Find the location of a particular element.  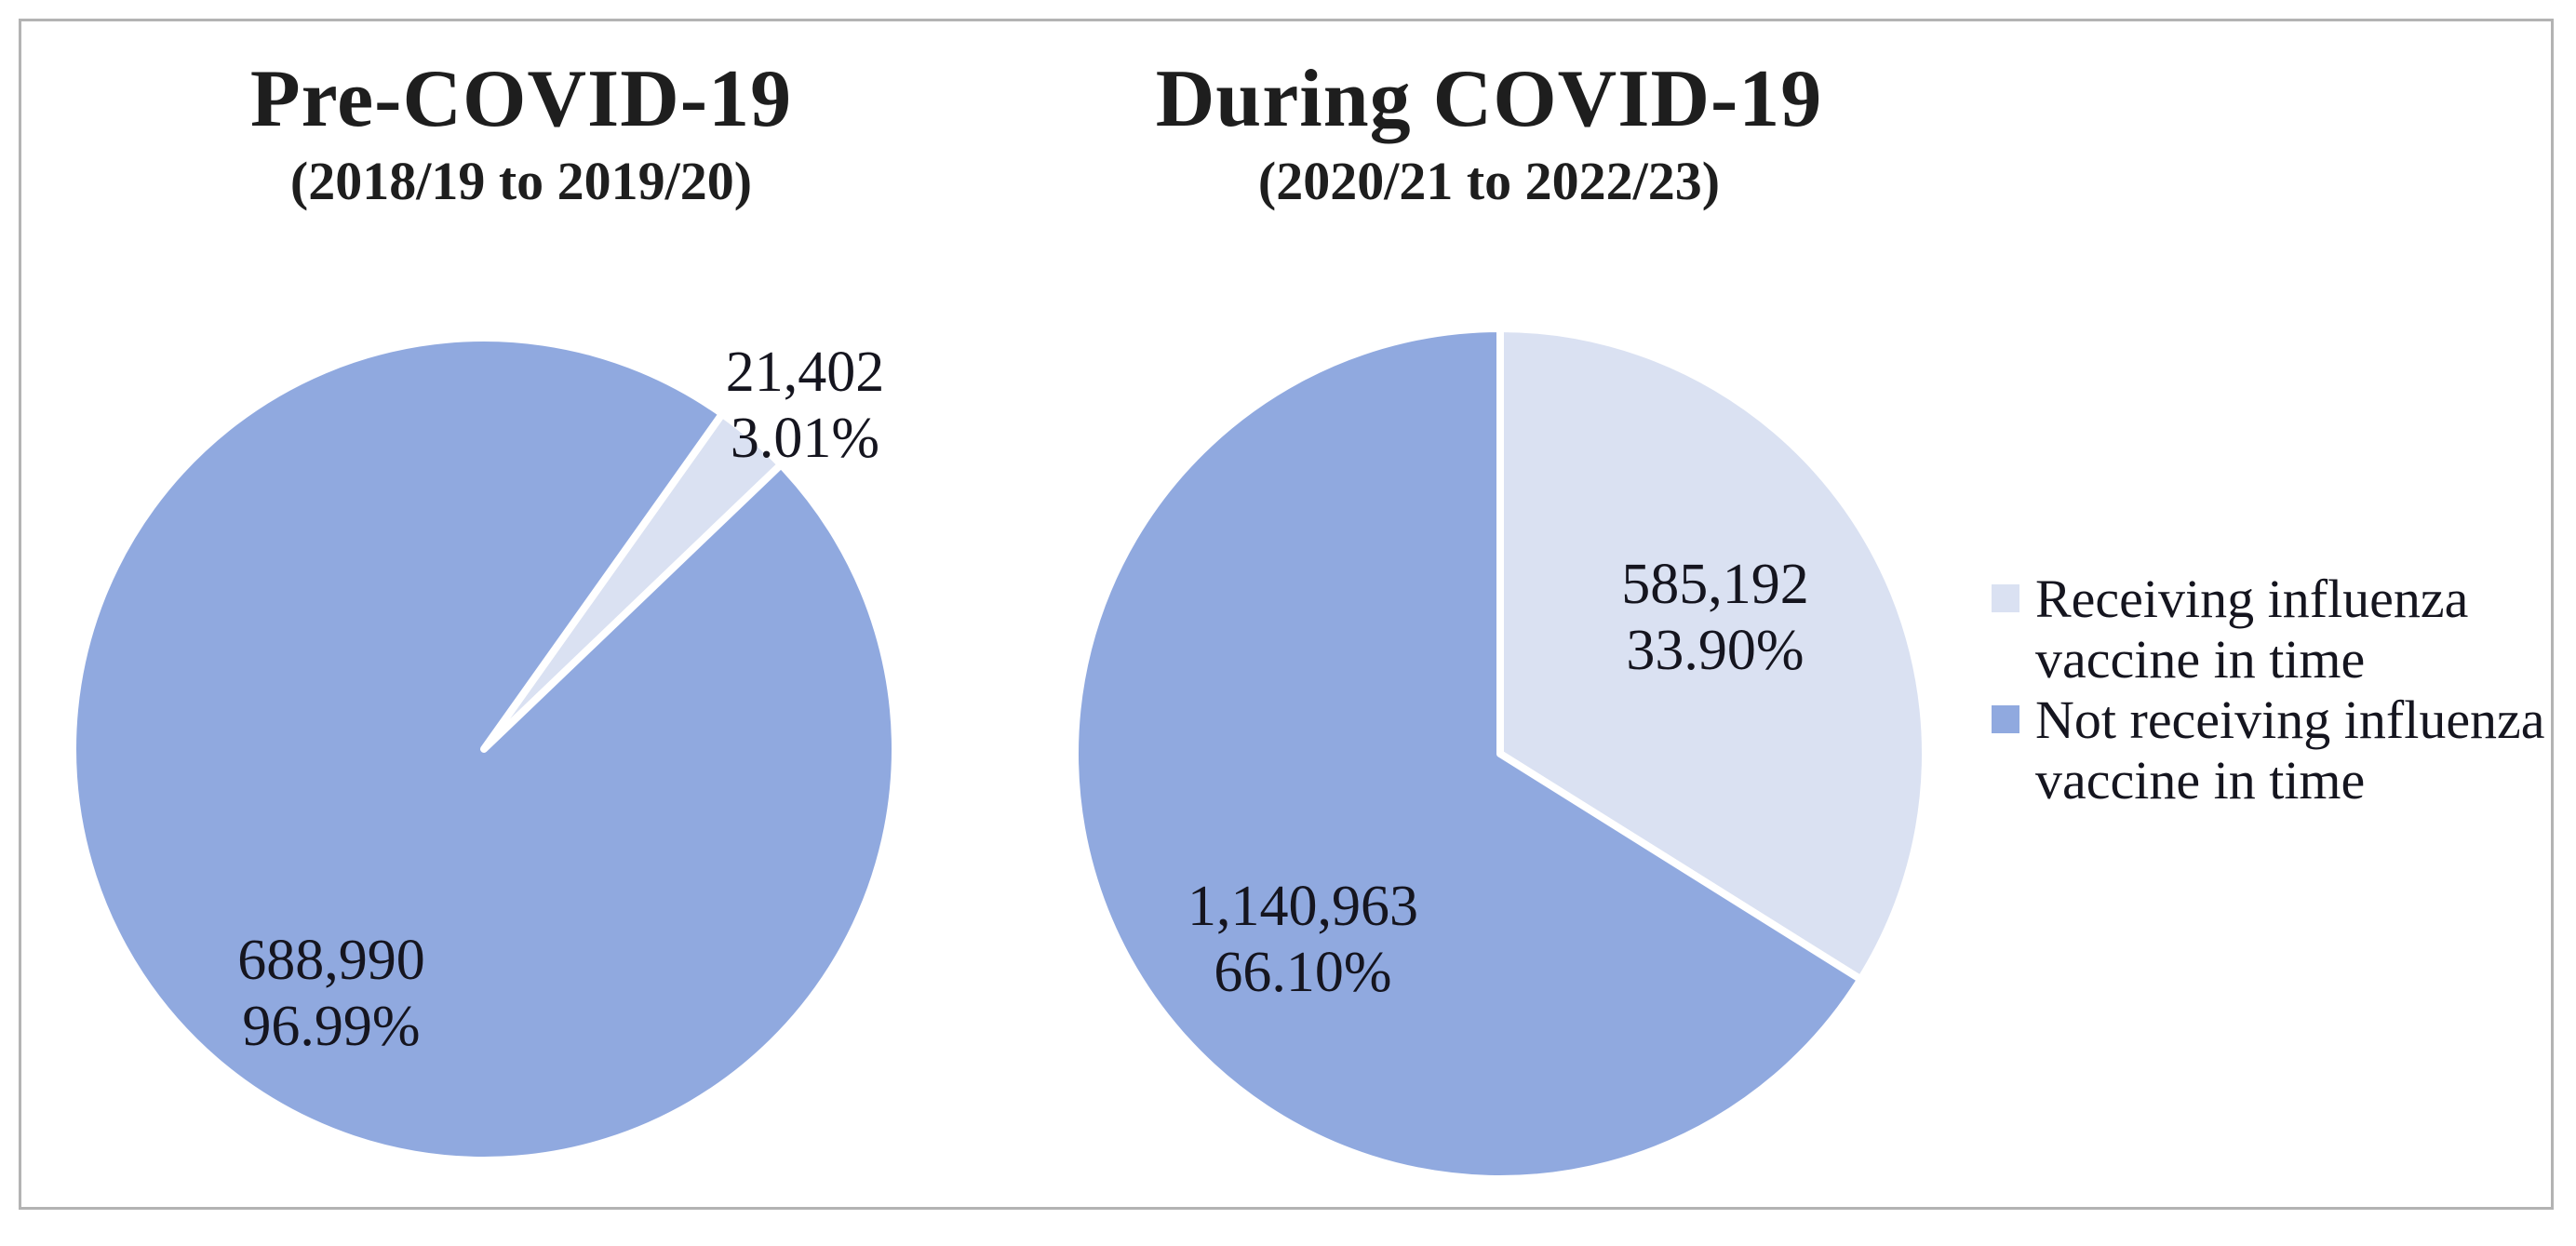

data-label-pre-covid-not-received: 688,990 96.99% is located at coordinates (331, 994).